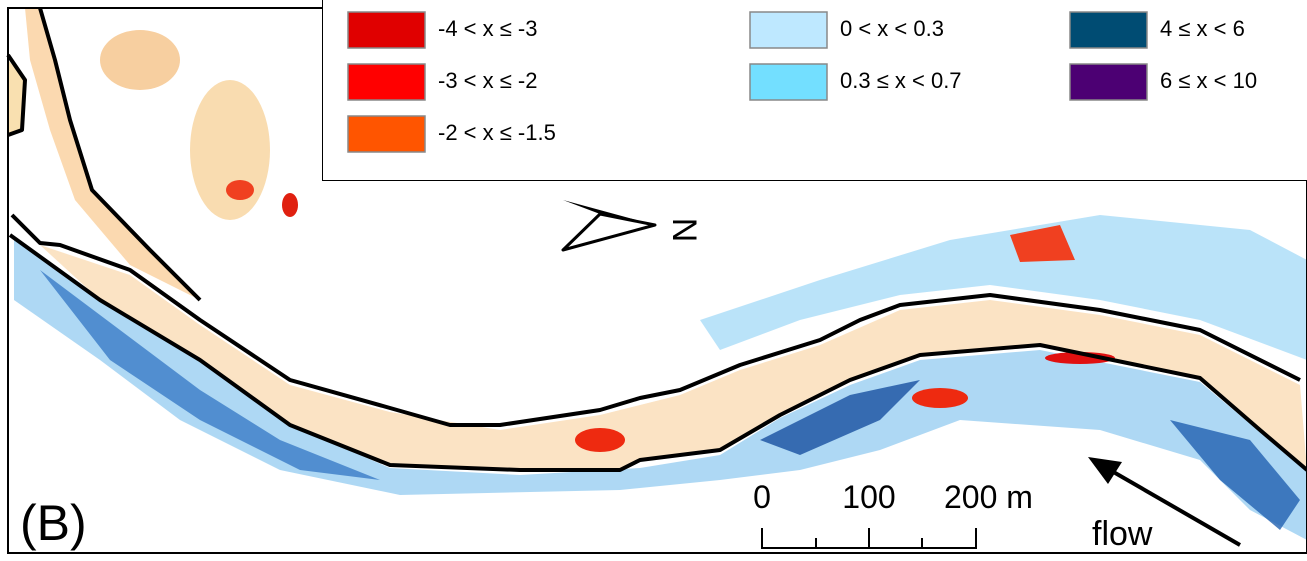 Image resolution: width=1307 pixels, height=561 pixels. What do you see at coordinates (868, 497) in the screenshot?
I see `scale-label: 100` at bounding box center [868, 497].